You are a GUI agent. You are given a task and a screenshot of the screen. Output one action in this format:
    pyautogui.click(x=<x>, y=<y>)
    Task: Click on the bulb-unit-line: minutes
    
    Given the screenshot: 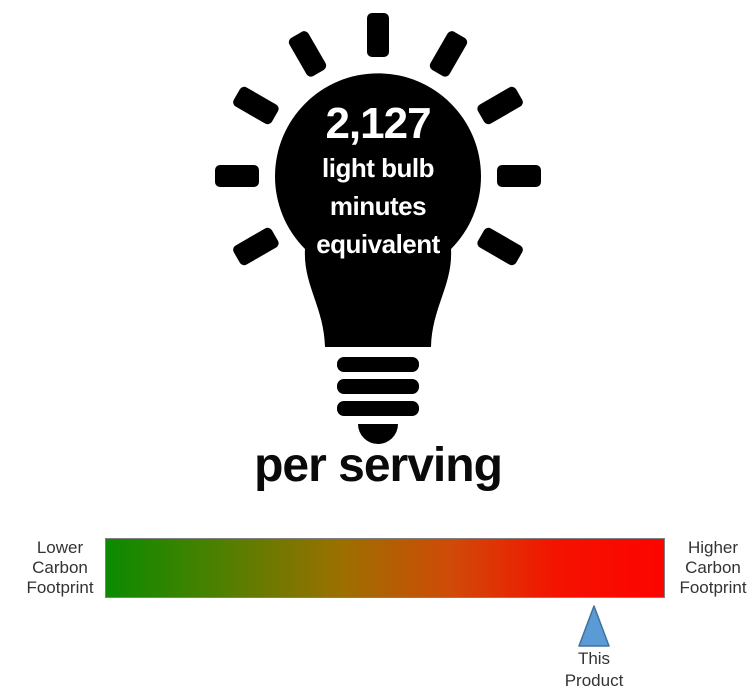 What is the action you would take?
    pyautogui.click(x=378, y=206)
    